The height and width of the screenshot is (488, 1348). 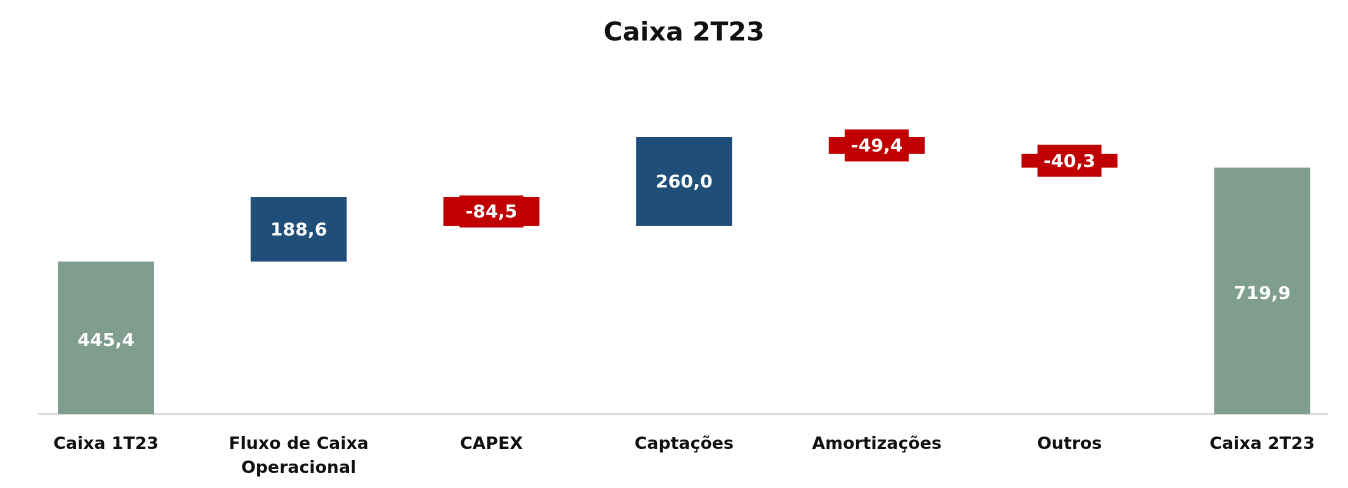 I want to click on value-label: 719,9, so click(x=1262, y=293).